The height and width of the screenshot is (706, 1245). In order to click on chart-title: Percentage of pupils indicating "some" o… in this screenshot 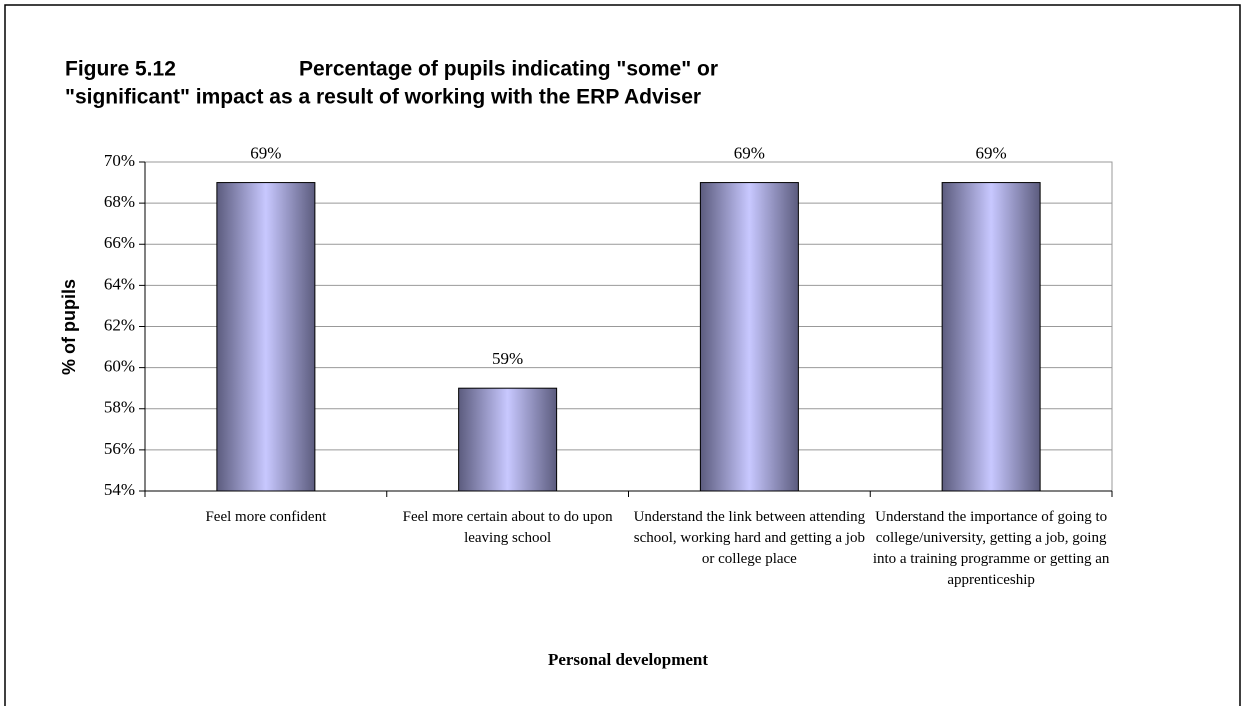, I will do `click(508, 69)`.